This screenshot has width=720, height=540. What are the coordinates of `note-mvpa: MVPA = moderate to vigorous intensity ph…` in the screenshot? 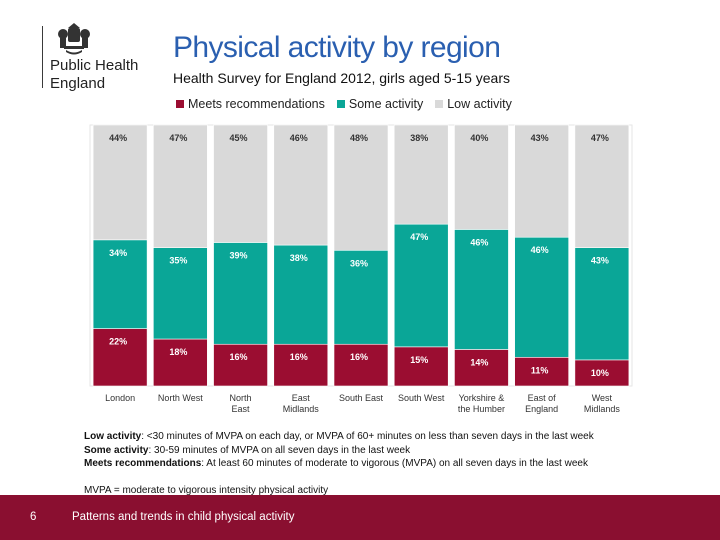 It's located at (206, 490).